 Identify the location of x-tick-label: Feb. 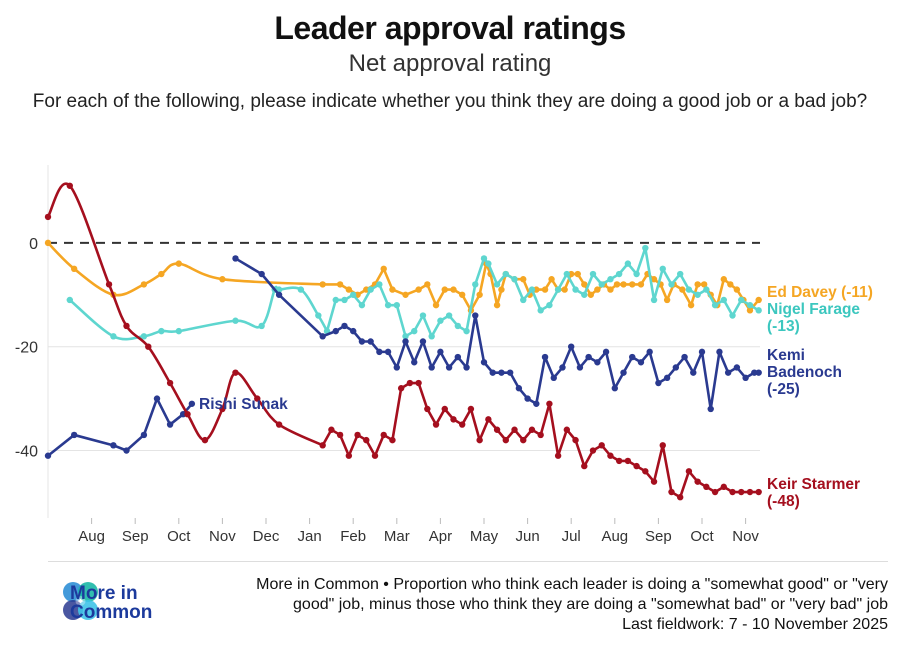
(353, 536).